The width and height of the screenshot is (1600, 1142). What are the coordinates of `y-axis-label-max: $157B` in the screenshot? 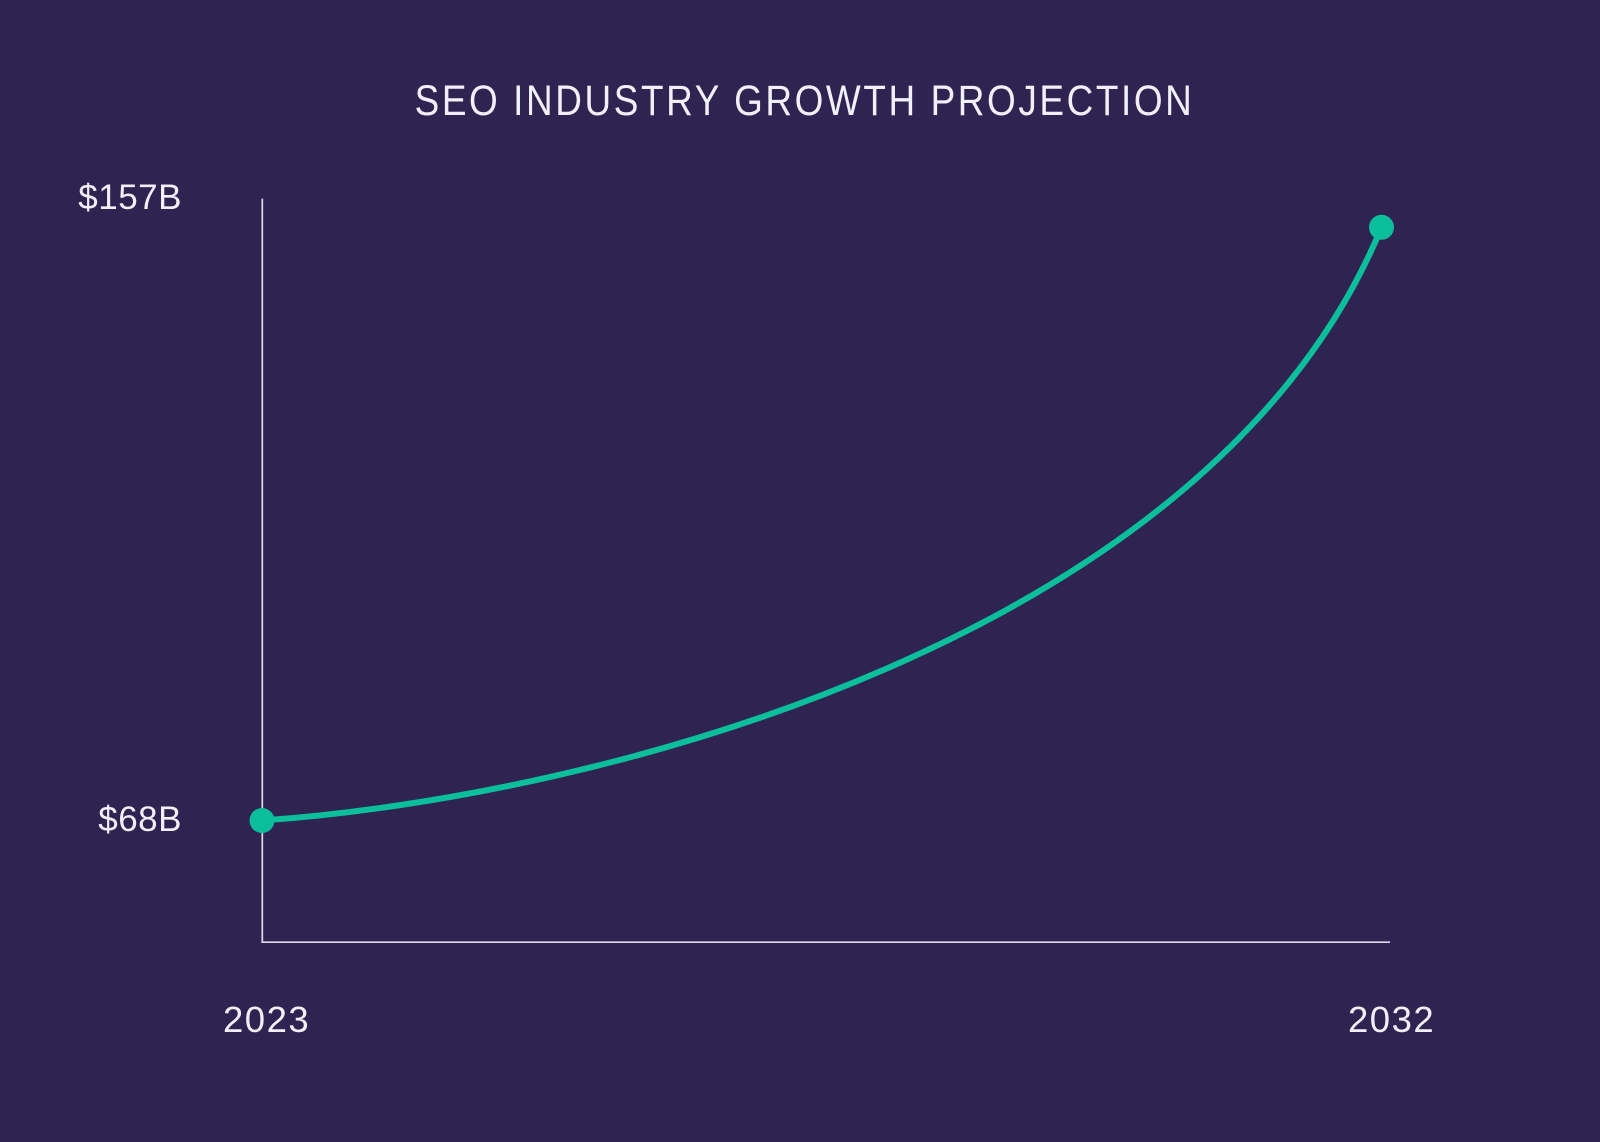 It's located at (130, 197).